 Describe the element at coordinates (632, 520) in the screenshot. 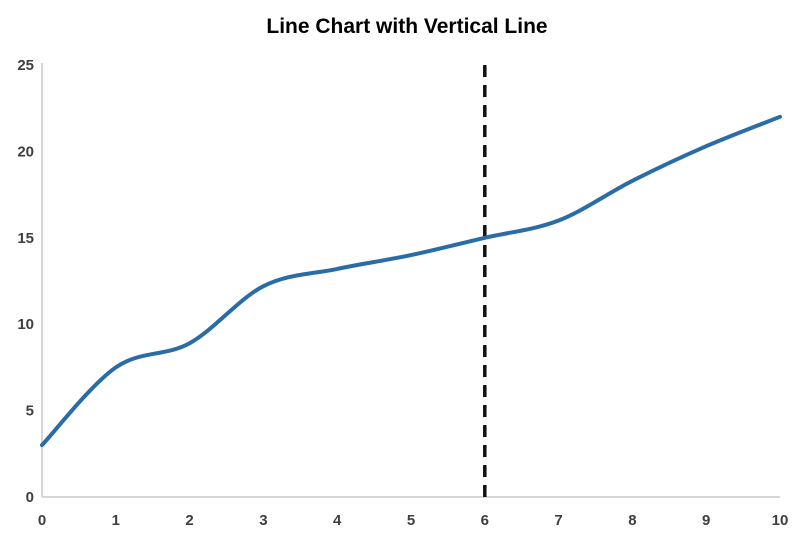

I see `x-tick-label: 8` at that location.